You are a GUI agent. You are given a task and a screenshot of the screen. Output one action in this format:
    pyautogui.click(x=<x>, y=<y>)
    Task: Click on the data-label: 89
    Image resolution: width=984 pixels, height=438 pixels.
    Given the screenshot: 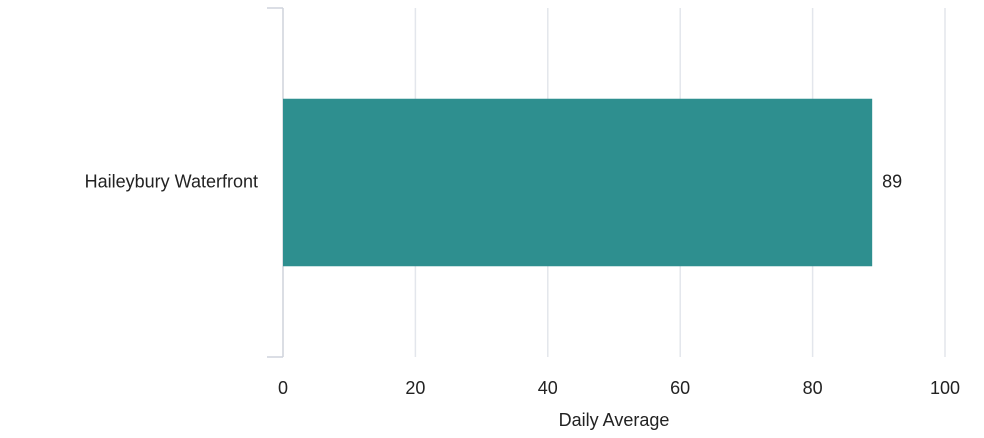 What is the action you would take?
    pyautogui.click(x=892, y=181)
    